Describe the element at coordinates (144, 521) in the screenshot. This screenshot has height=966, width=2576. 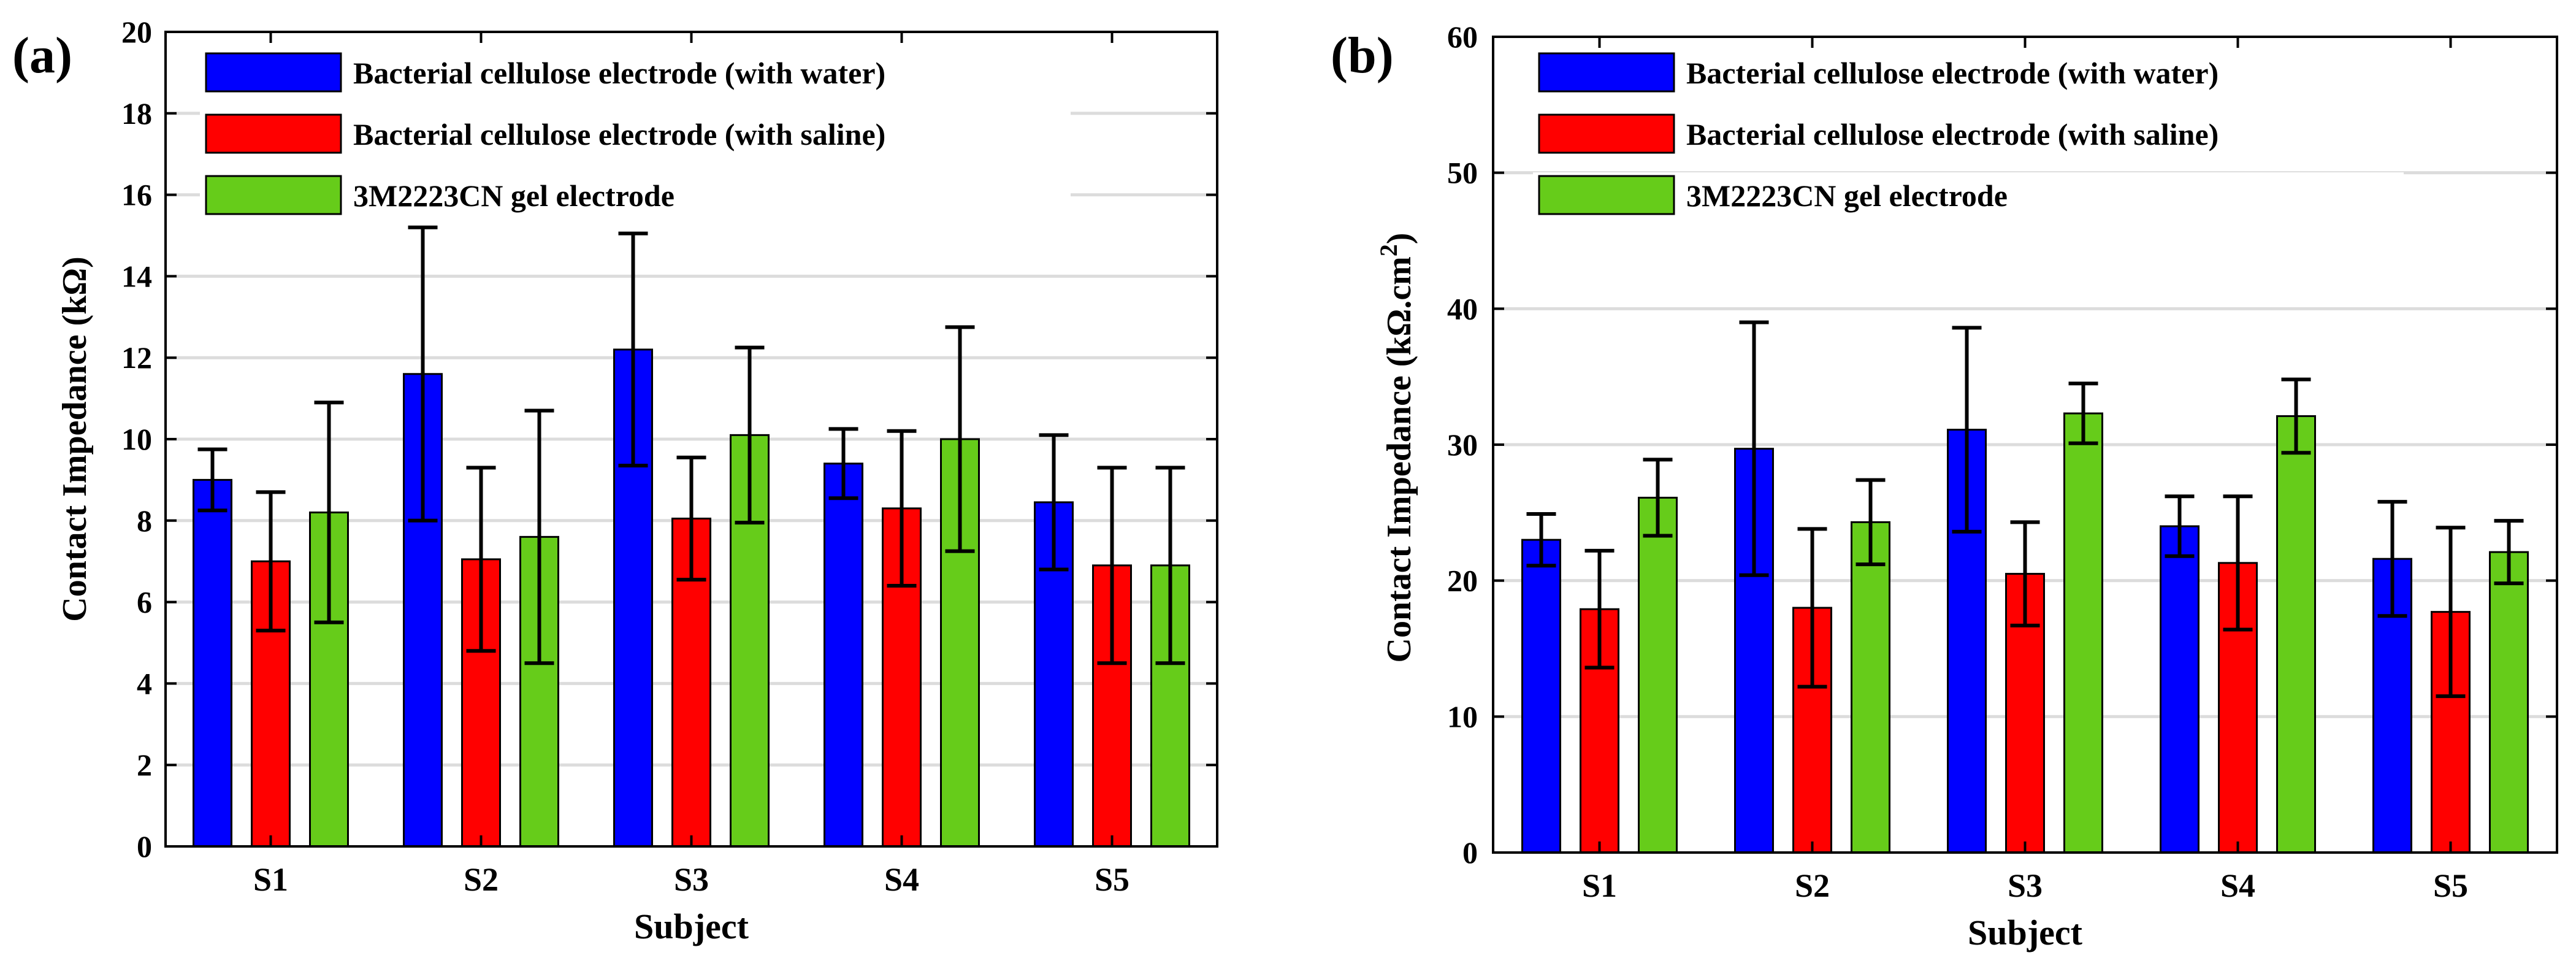
I see `y-tick-label: 8` at that location.